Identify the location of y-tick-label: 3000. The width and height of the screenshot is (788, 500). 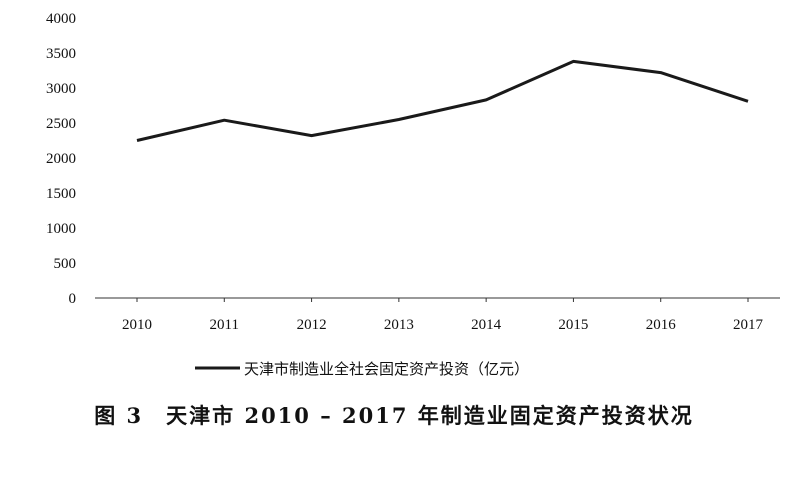
(61, 89).